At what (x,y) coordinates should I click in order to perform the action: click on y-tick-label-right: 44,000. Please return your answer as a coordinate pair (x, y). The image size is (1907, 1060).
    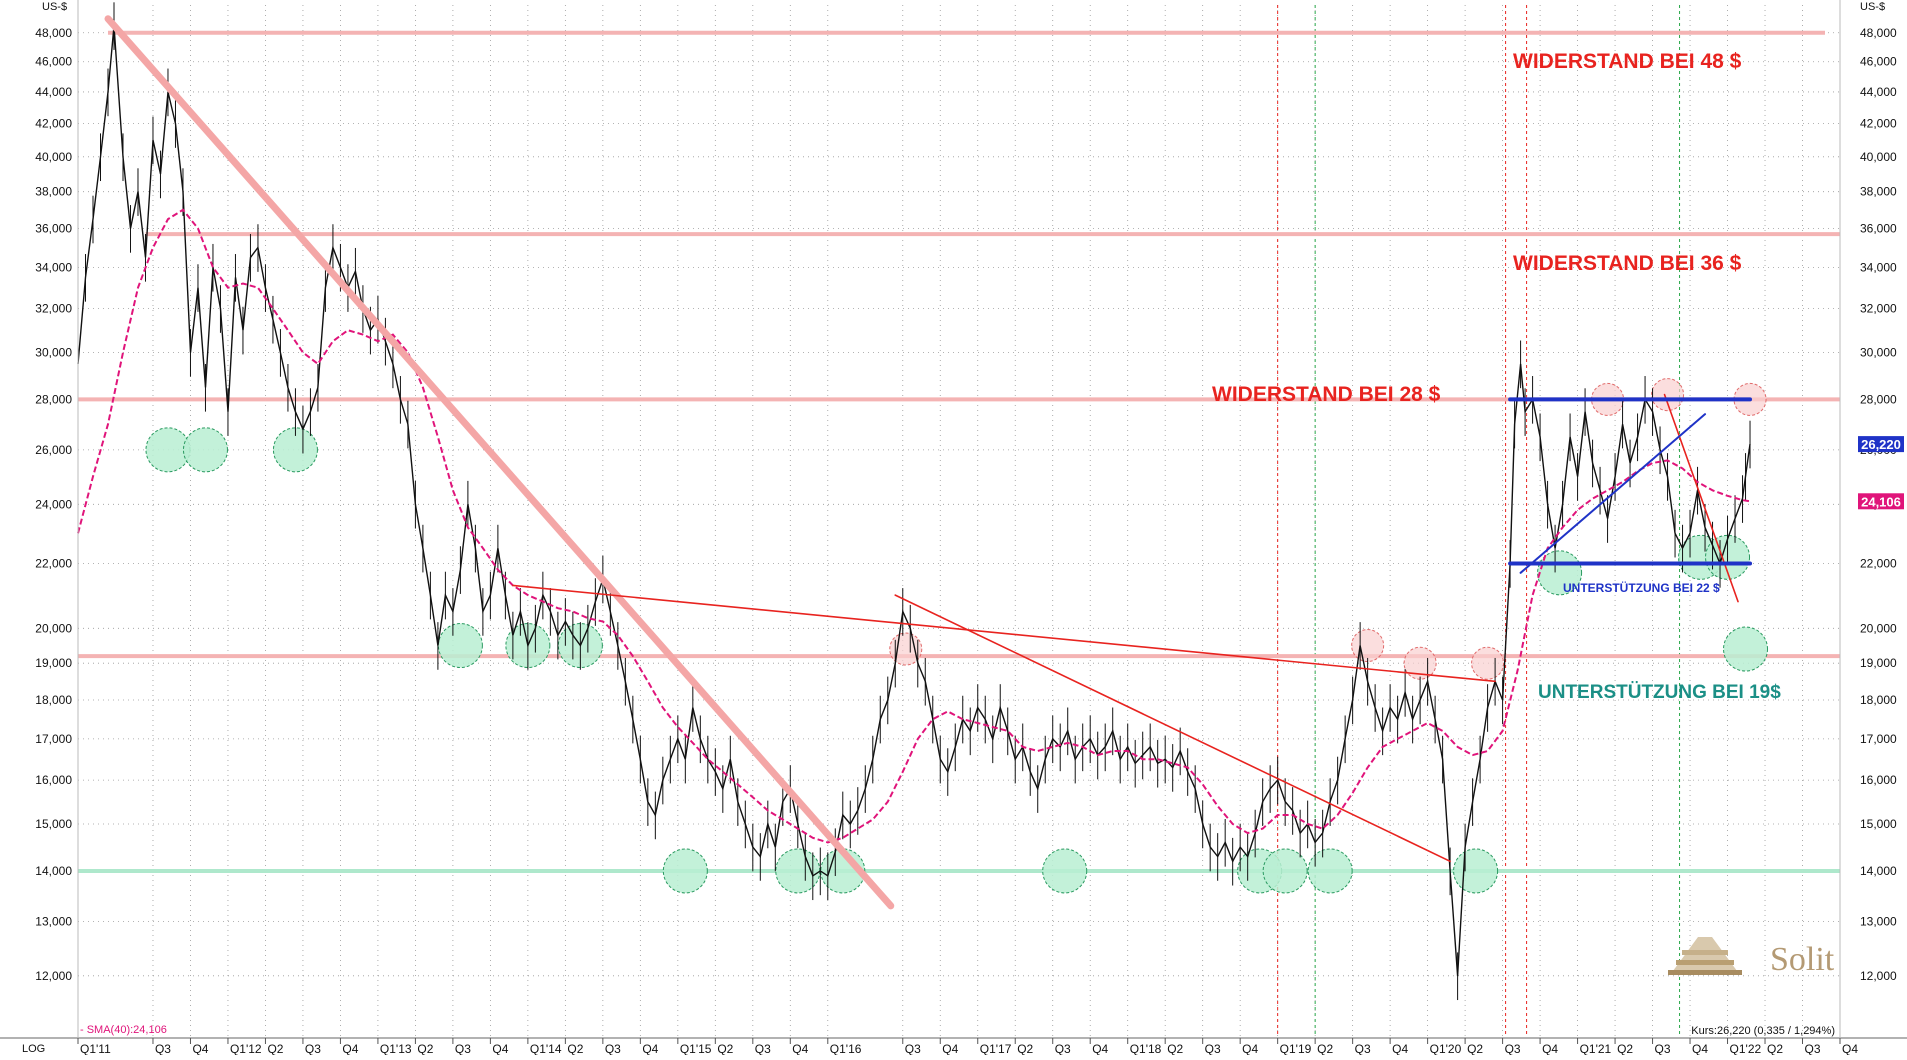
    Looking at the image, I should click on (1878, 92).